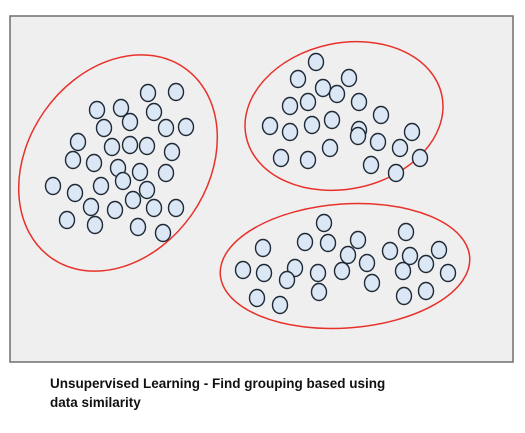 The width and height of the screenshot is (525, 433). What do you see at coordinates (344, 116) in the screenshot?
I see `cluster-outline-top-right` at bounding box center [344, 116].